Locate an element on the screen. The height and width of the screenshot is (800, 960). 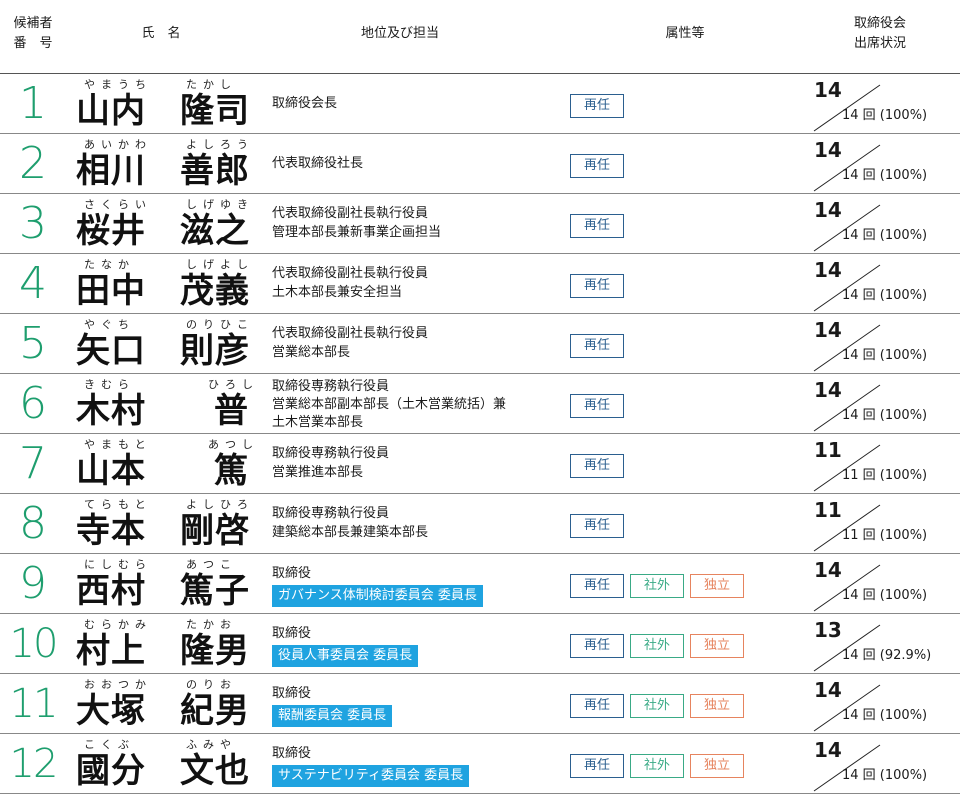
given-name: 文也 is located at coordinates (215, 771).